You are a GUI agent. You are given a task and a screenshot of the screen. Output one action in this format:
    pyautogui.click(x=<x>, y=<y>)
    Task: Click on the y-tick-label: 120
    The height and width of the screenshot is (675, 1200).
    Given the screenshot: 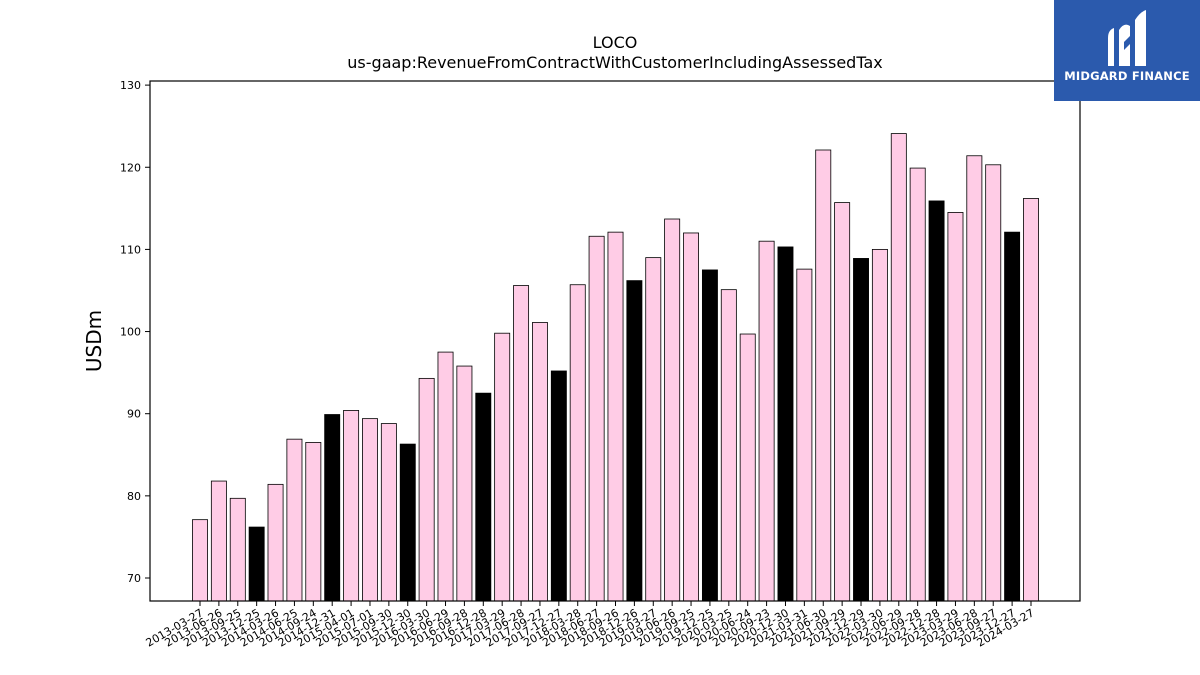 What is the action you would take?
    pyautogui.click(x=130, y=167)
    